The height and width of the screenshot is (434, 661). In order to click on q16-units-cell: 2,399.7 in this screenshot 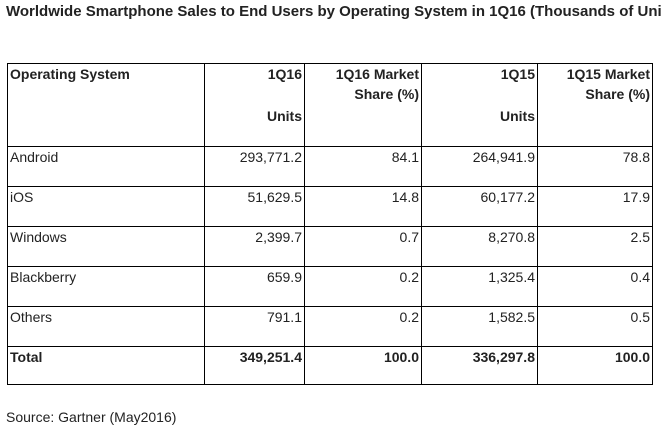, I will do `click(254, 246)`.